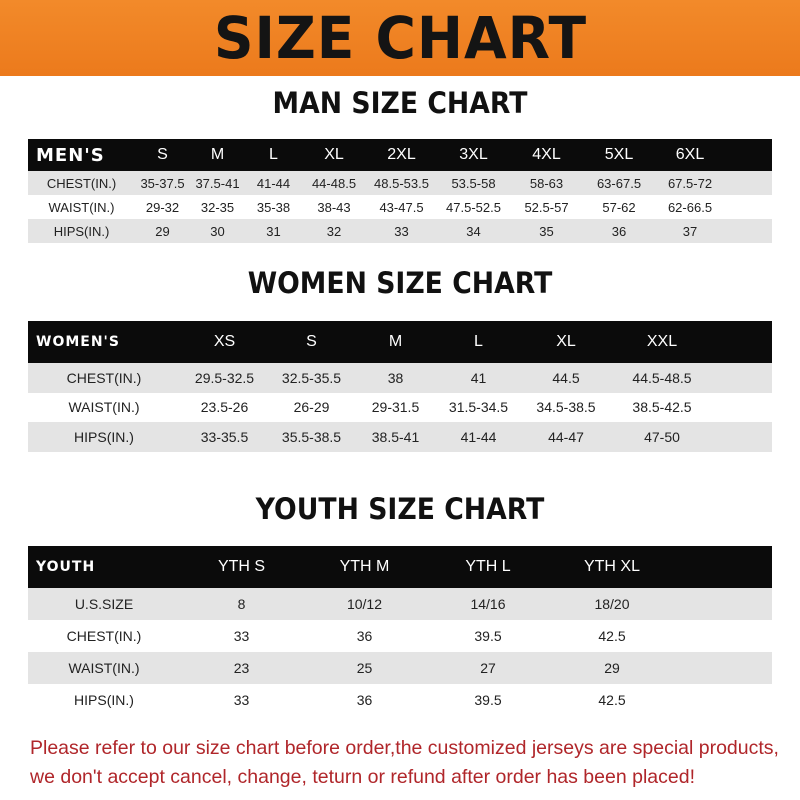 Image resolution: width=800 pixels, height=800 pixels. Describe the element at coordinates (611, 566) in the screenshot. I see `size-cell: YTH XL` at that location.